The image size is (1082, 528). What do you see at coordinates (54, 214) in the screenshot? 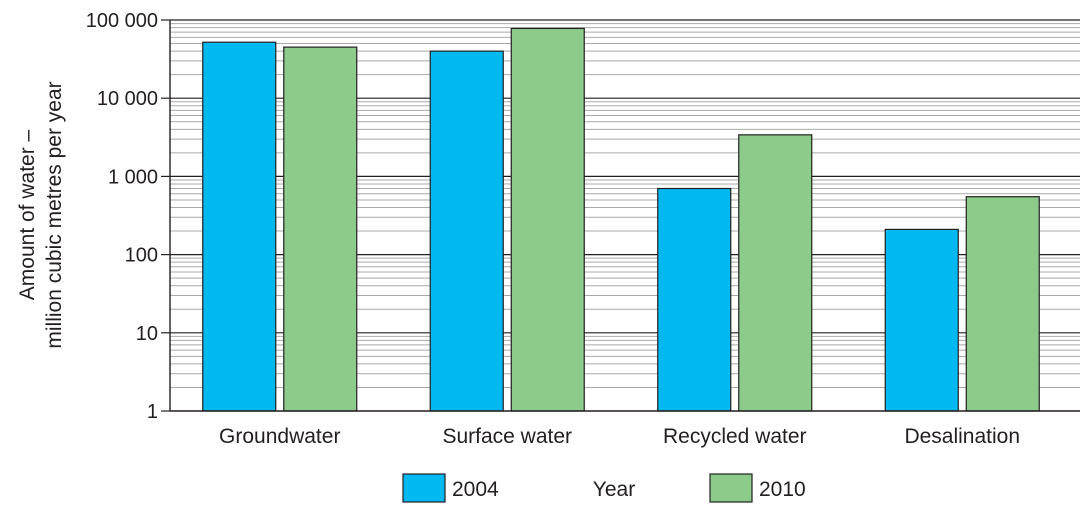
I see `y-axis-title-line: million cubic metres per year` at bounding box center [54, 214].